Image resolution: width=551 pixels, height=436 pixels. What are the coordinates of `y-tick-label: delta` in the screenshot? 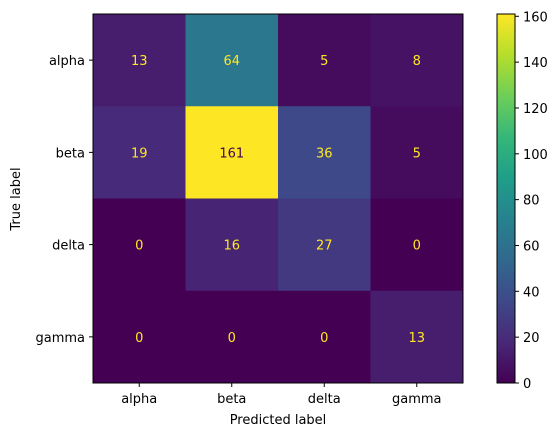 It's located at (68, 246).